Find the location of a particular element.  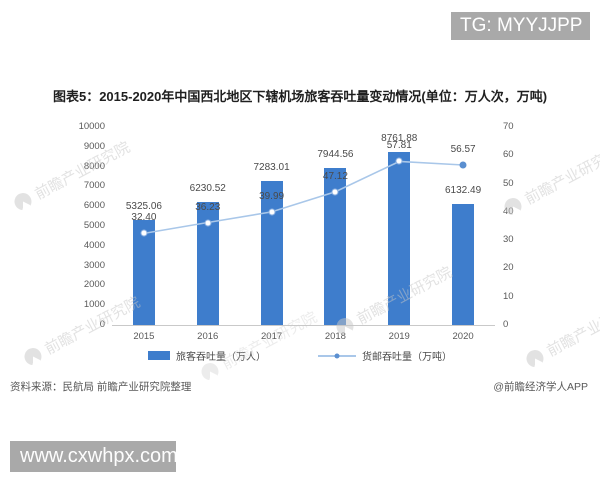

bar-value-label: 8761.88 is located at coordinates (399, 138).